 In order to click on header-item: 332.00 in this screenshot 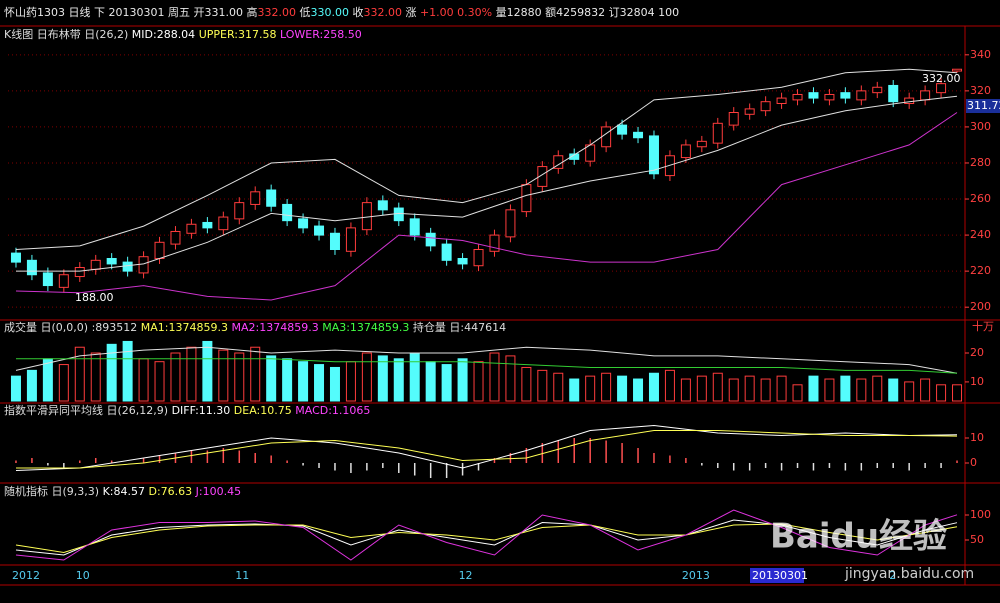, I will do `click(382, 12)`.